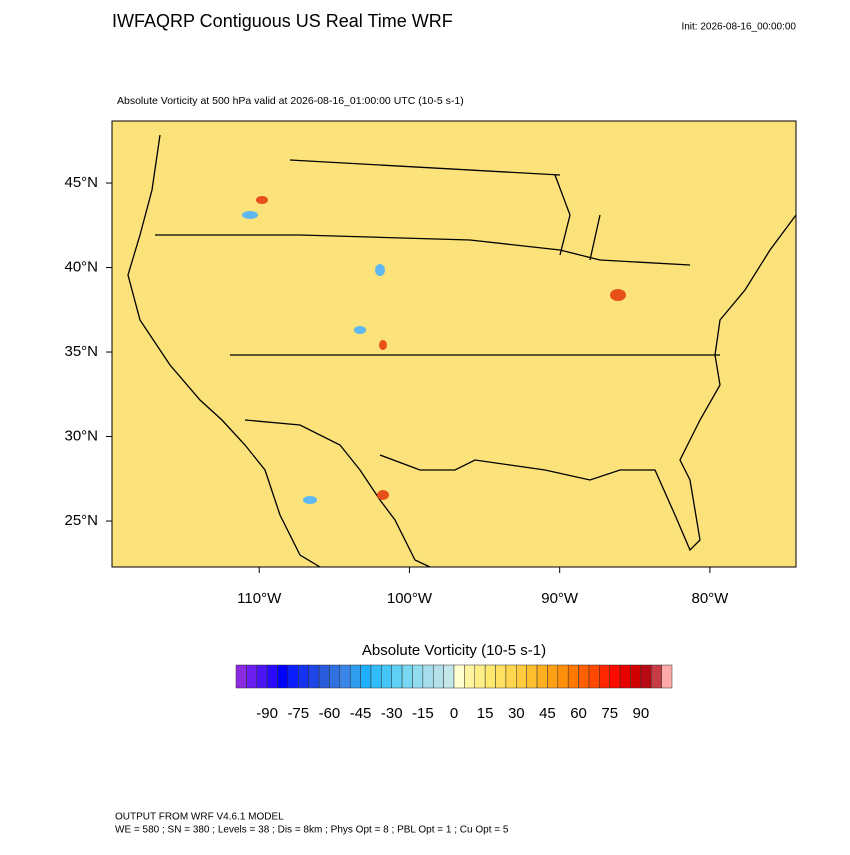  What do you see at coordinates (313, 357) in the screenshot?
I see `vorticity-patches` at bounding box center [313, 357].